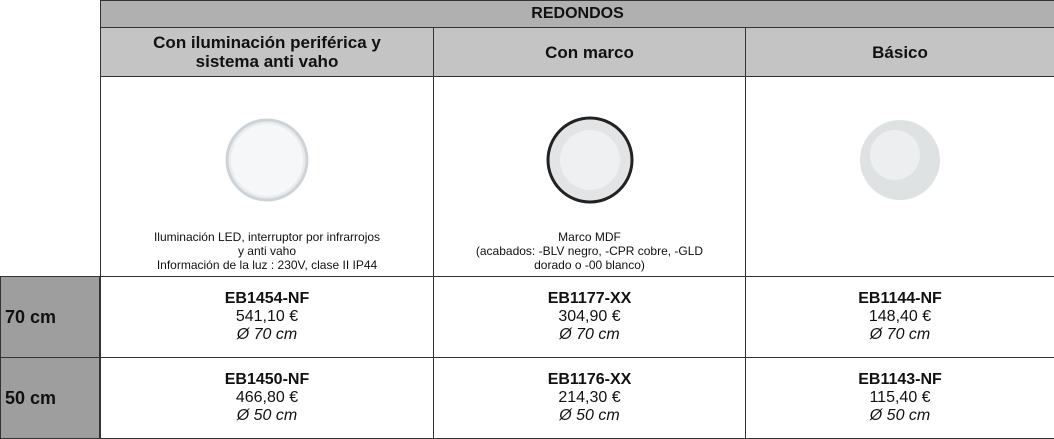  I want to click on product-cell: EB1454-NF 541,10 € Ø 70 cm, so click(267, 317).